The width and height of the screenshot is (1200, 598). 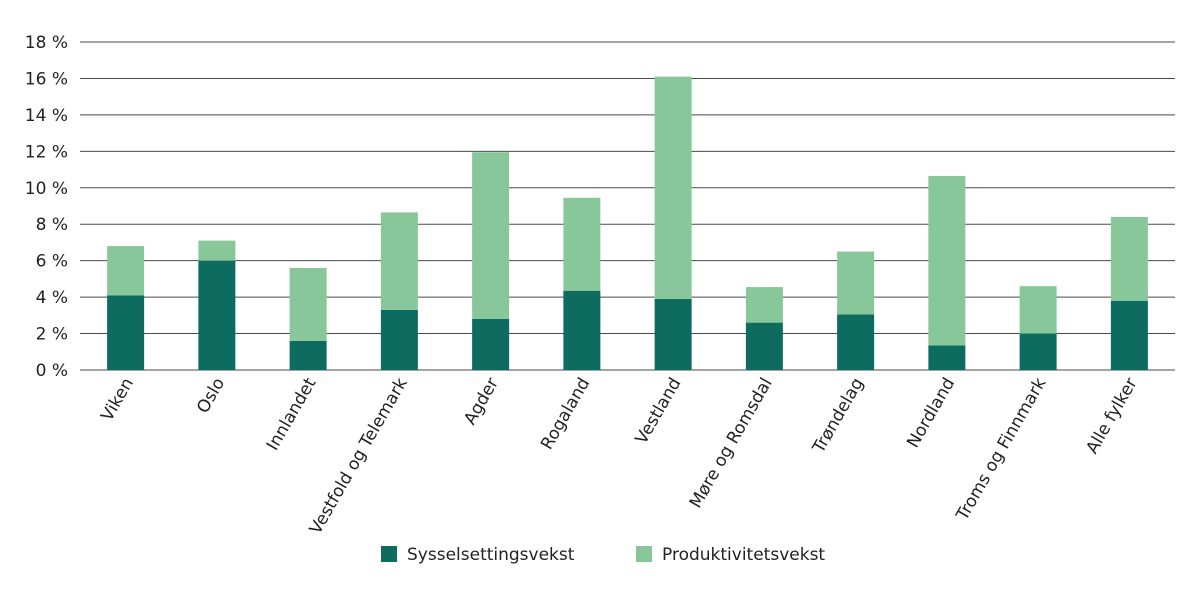 I want to click on x-category-label: Møre og Romsdal, so click(x=731, y=443).